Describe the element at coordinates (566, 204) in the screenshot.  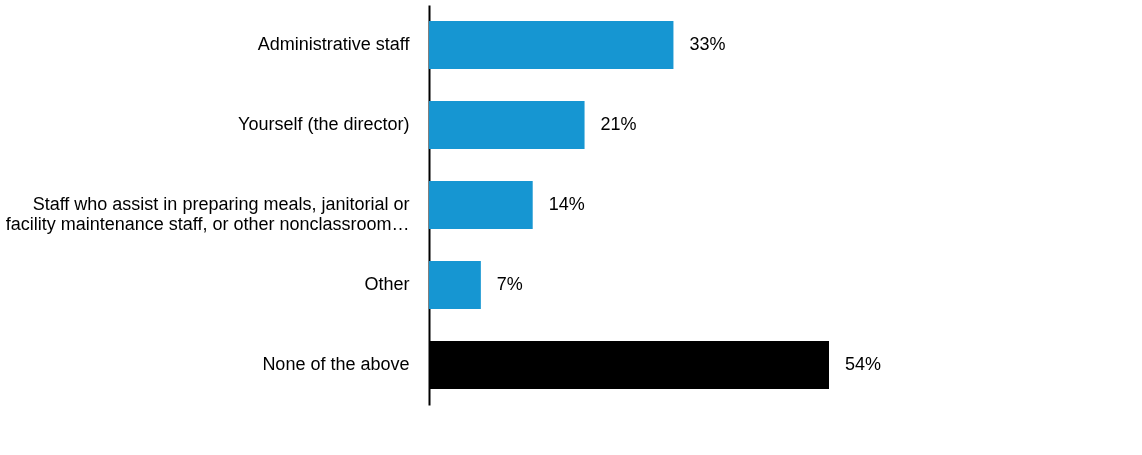
I see `data-label: 14%` at that location.